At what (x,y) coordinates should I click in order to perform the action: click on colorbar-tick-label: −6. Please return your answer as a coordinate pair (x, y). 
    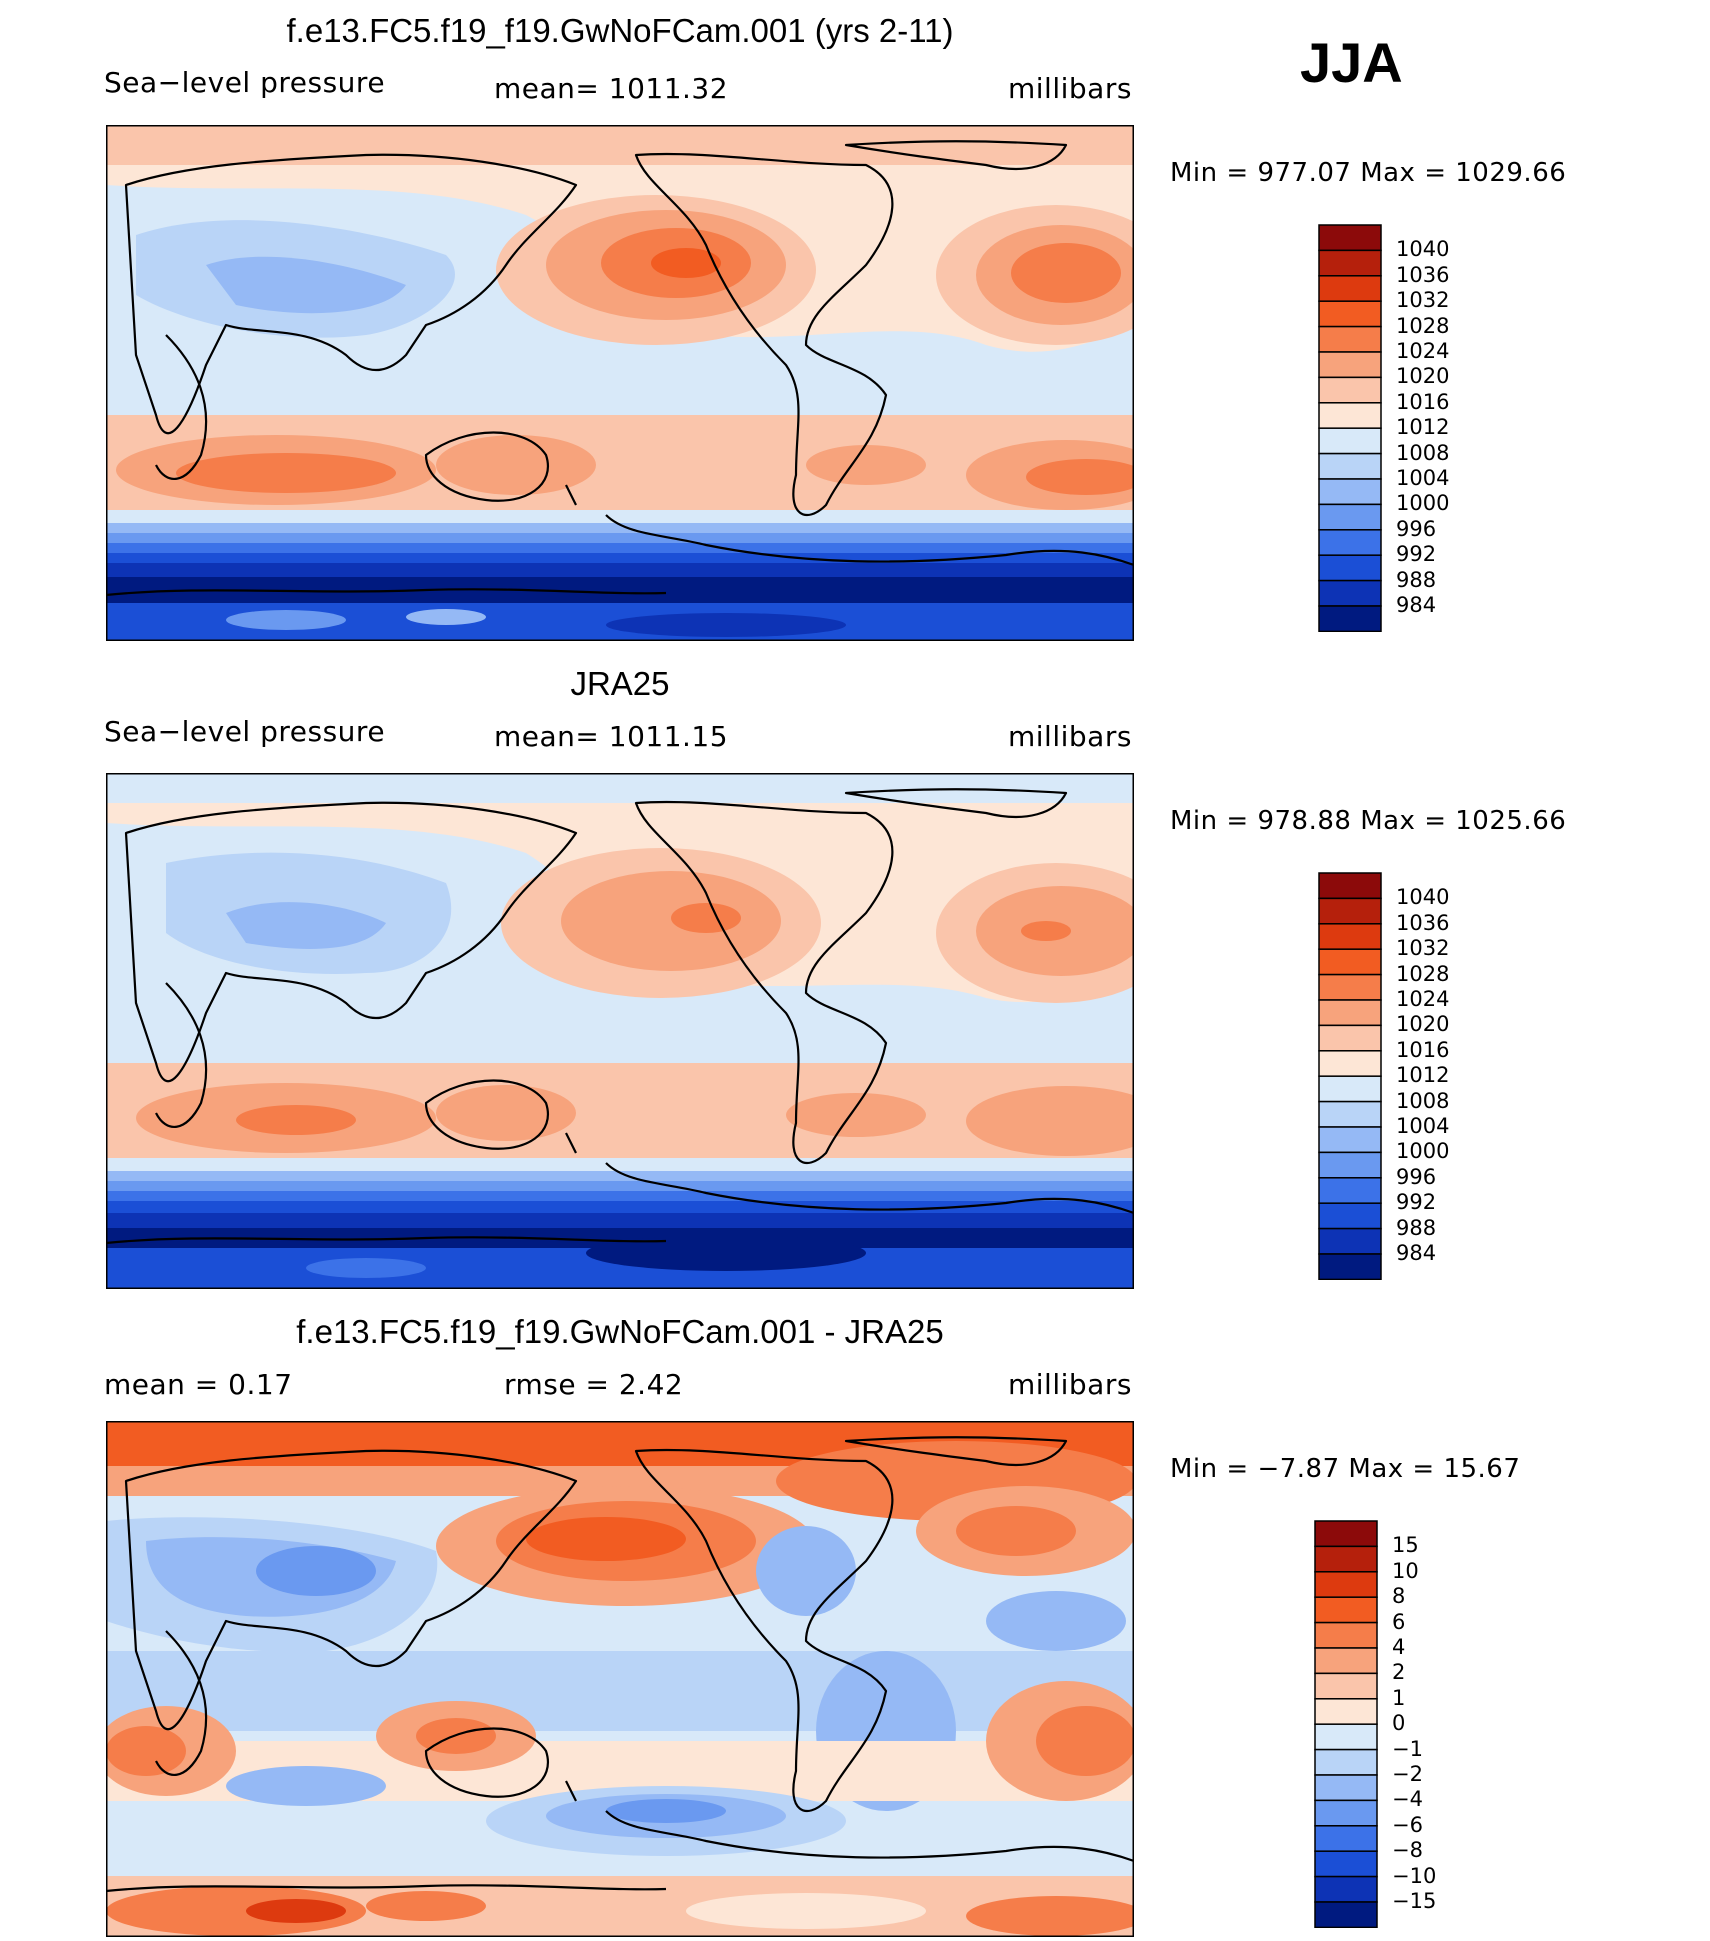
    Looking at the image, I should click on (1407, 1824).